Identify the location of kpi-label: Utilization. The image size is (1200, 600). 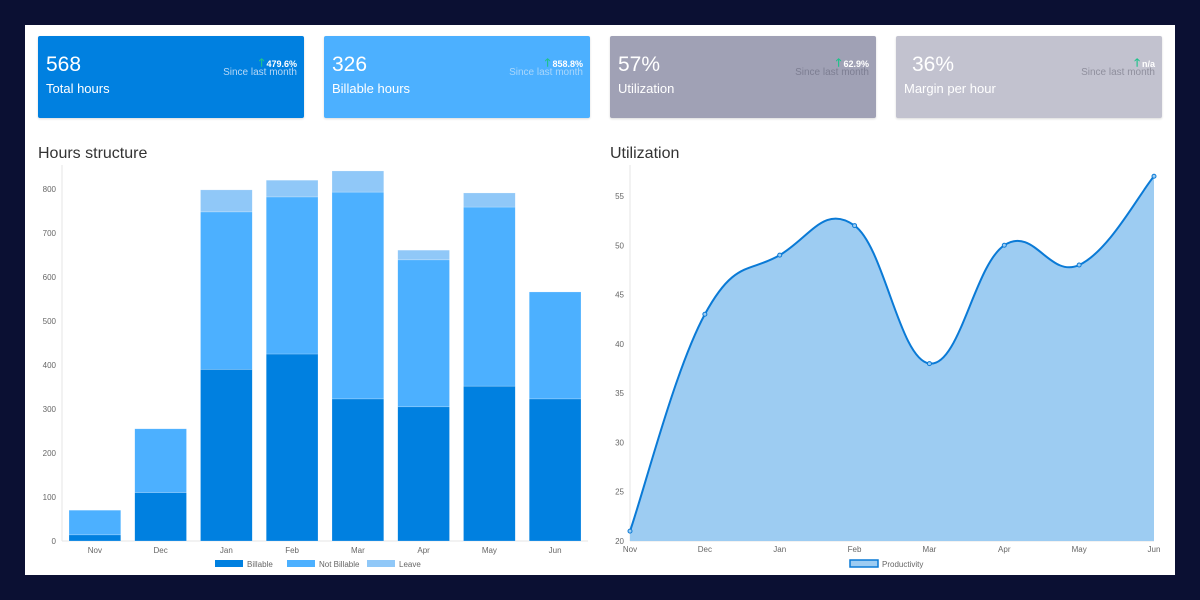
(646, 88).